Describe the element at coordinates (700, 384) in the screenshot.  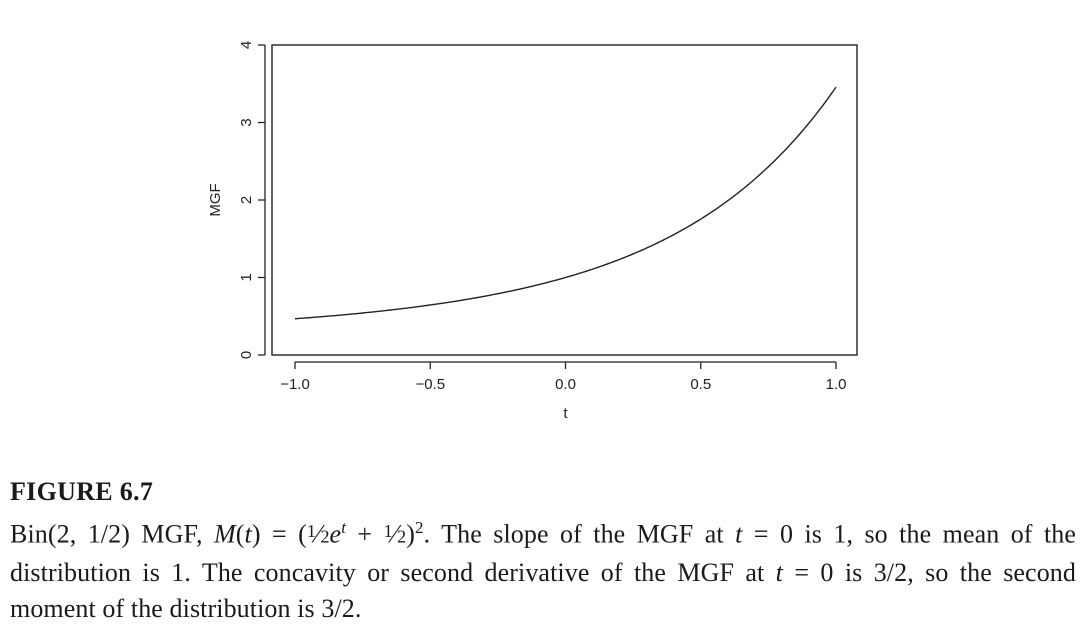
I see `x-tick-label: 0.5` at that location.